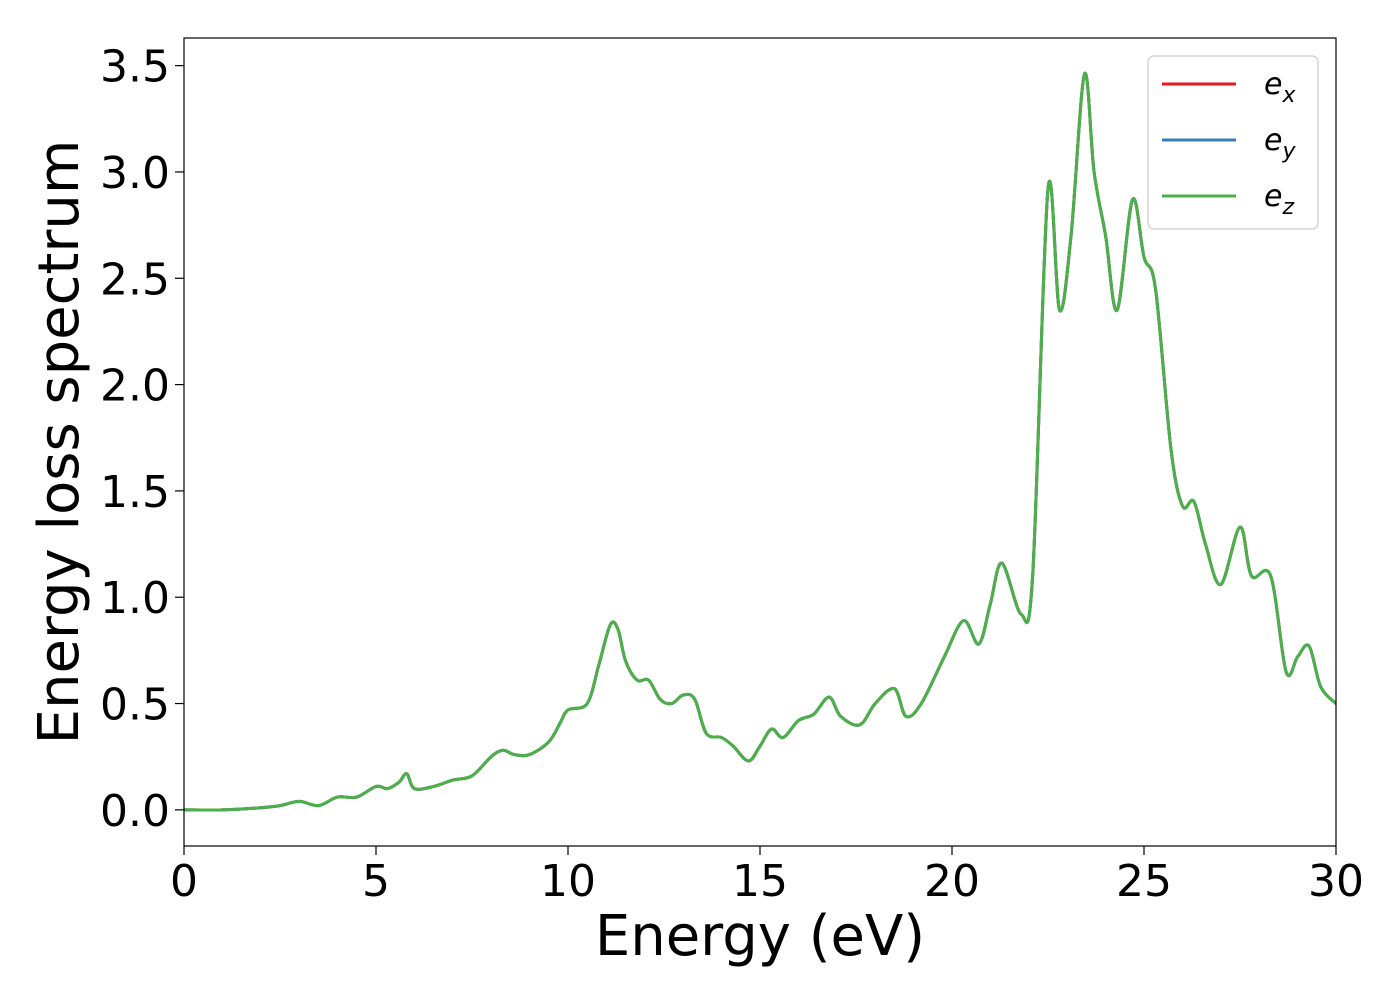 The image size is (1400, 1000). Describe the element at coordinates (1144, 881) in the screenshot. I see `x-tick-label: 25` at that location.